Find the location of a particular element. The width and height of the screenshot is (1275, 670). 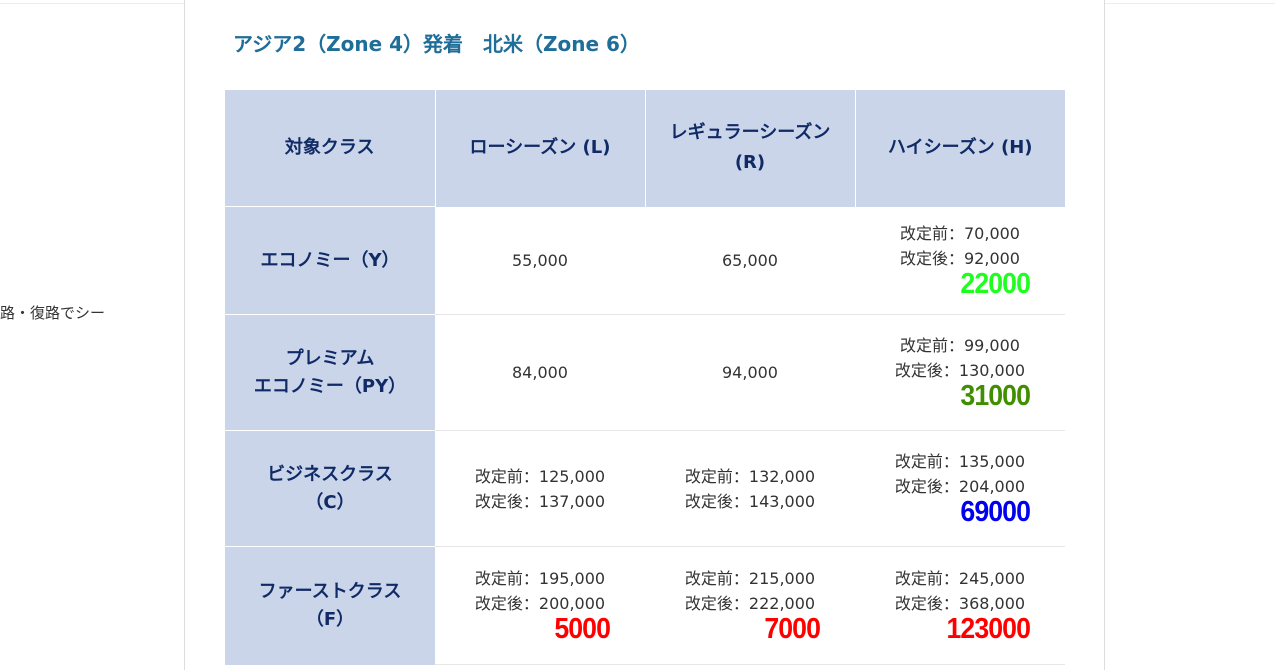

price-change-block: 改定前：132,000 改定後：143,000 is located at coordinates (750, 489).